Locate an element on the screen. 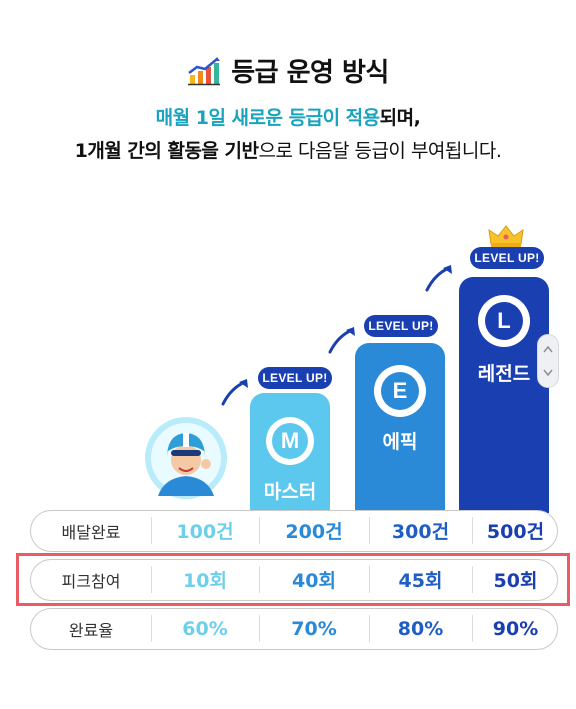 The image size is (576, 709). level-name-legend: 레전드 is located at coordinates (504, 374).